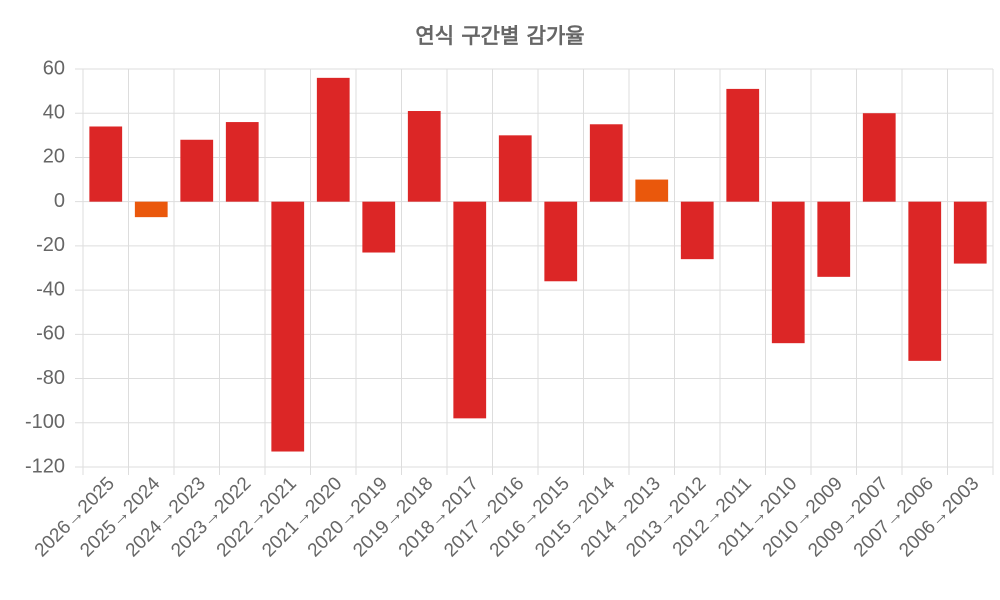 The image size is (1000, 600). Describe the element at coordinates (59, 201) in the screenshot. I see `y-tick-label: 0` at that location.